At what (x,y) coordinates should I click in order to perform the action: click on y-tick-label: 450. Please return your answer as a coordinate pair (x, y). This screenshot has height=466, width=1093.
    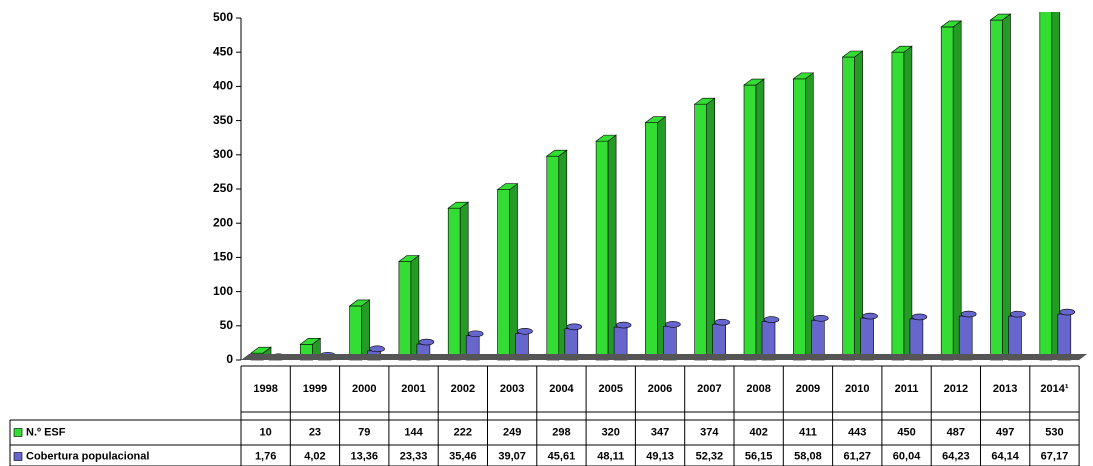
    Looking at the image, I should click on (223, 51).